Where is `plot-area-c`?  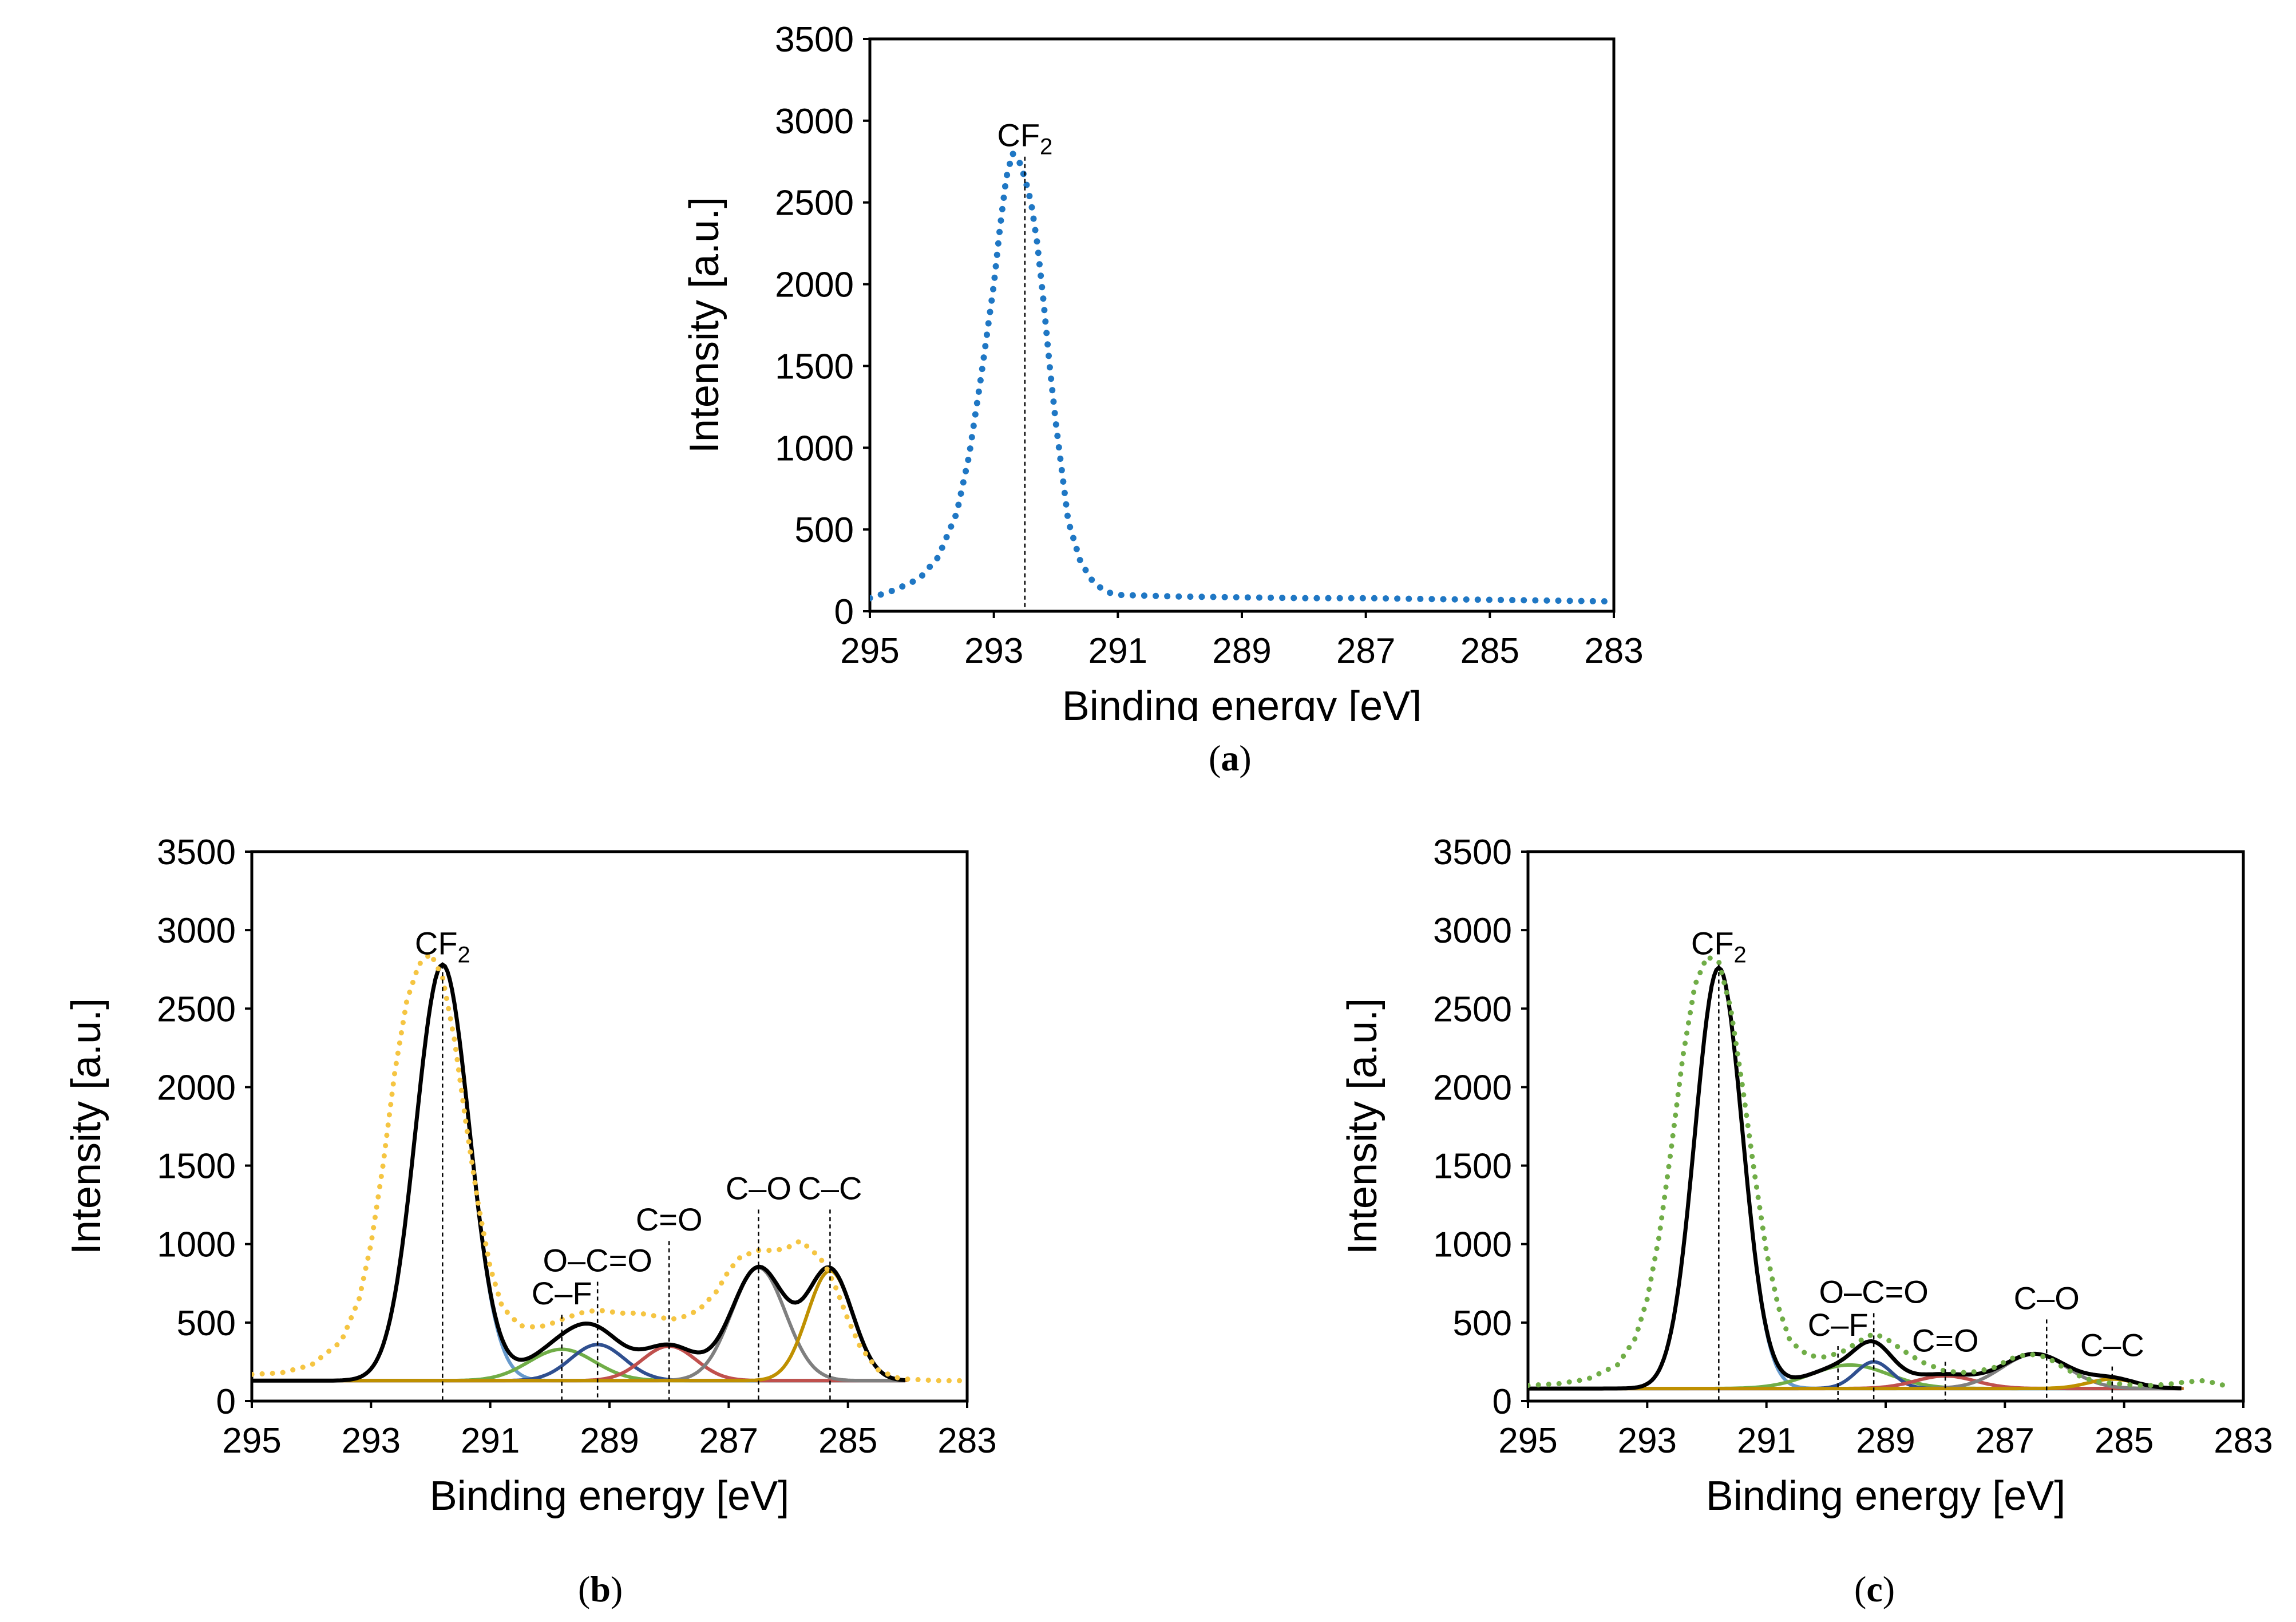
plot-area-c is located at coordinates (1881, 1172).